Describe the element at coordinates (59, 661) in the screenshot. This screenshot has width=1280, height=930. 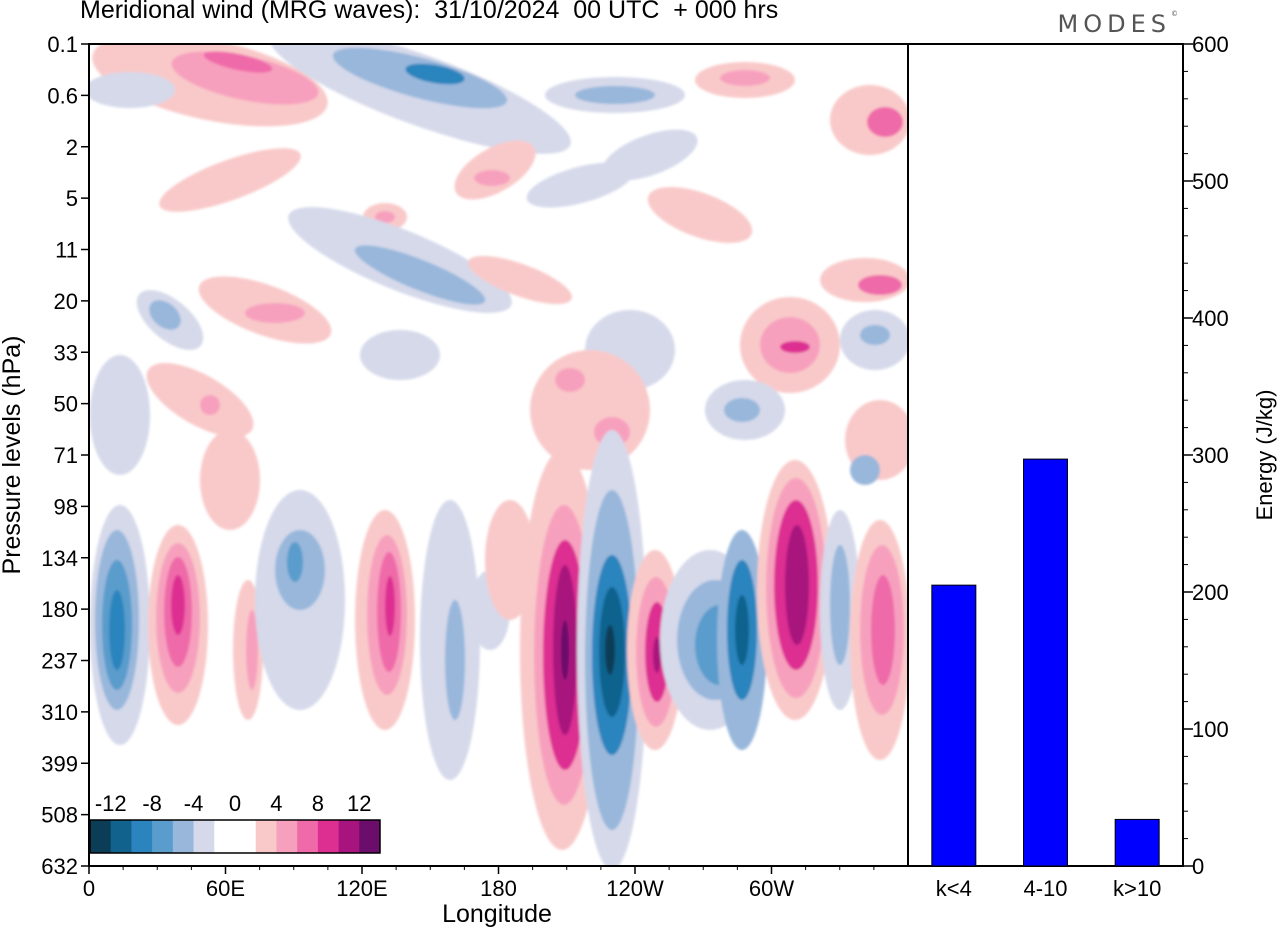
I see `pressure-tick-label: 237` at that location.